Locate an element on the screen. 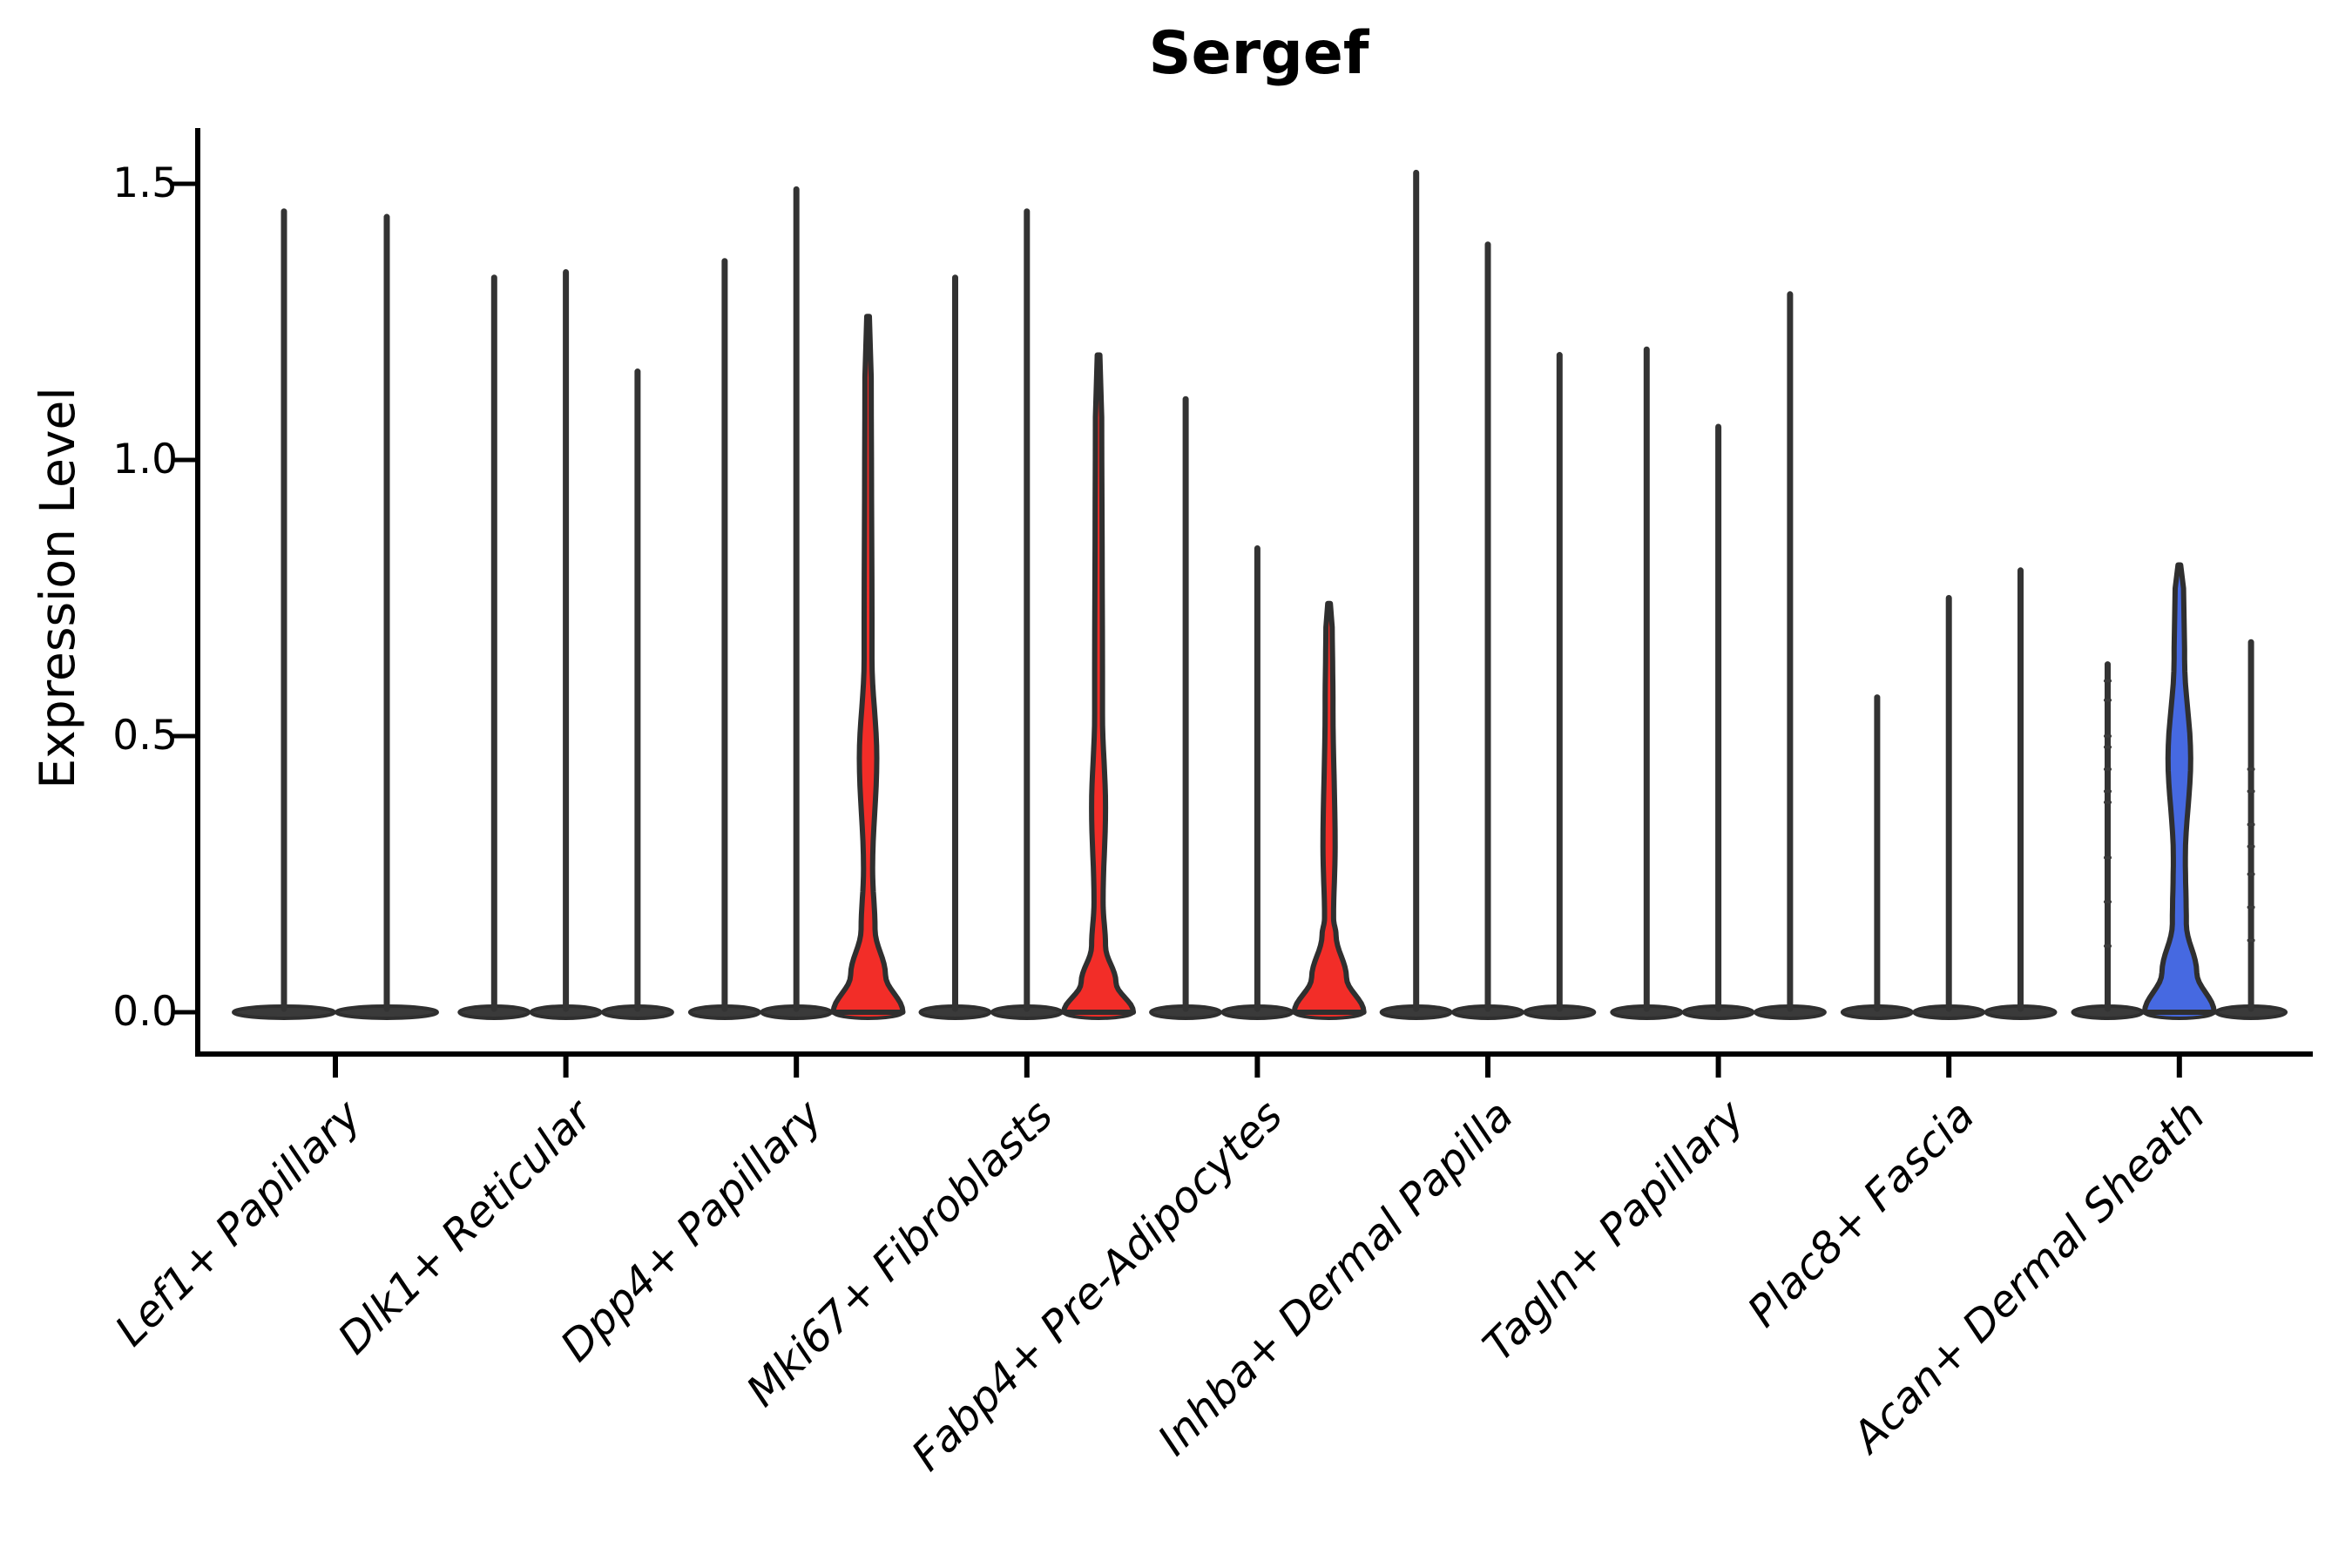  violin-blue is located at coordinates (2179, 788).